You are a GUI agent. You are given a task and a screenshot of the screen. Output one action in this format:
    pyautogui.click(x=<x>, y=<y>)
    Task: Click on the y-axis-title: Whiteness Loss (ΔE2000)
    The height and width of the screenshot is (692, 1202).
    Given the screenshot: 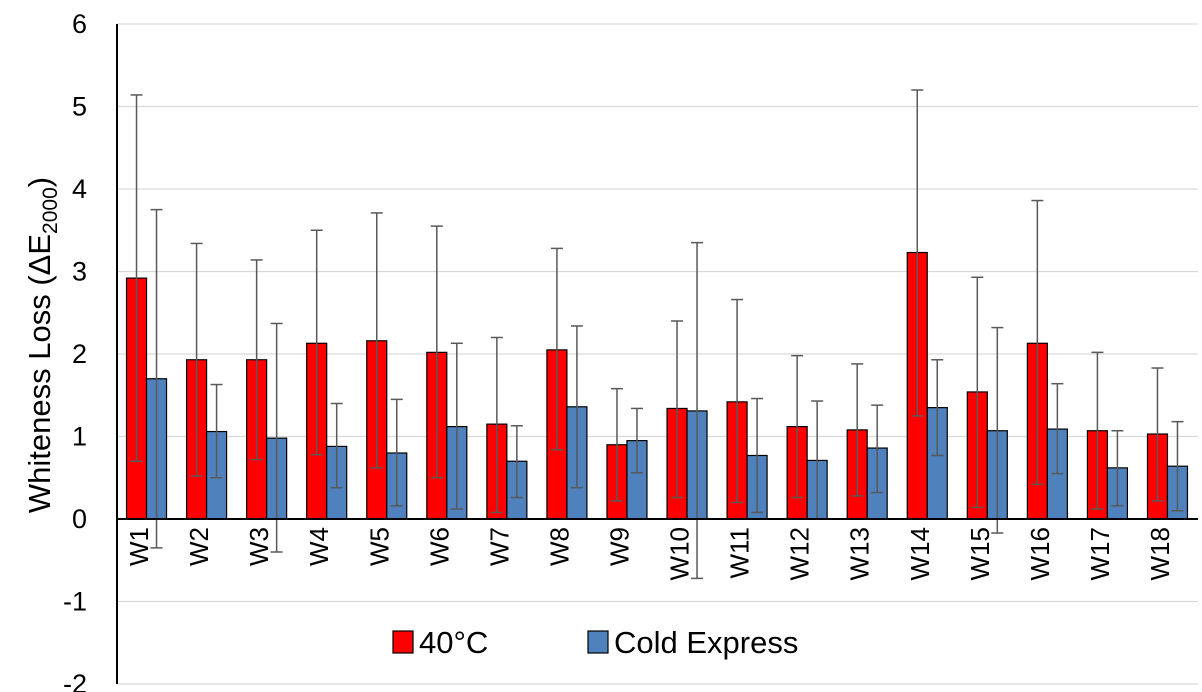 What is the action you would take?
    pyautogui.click(x=42, y=345)
    